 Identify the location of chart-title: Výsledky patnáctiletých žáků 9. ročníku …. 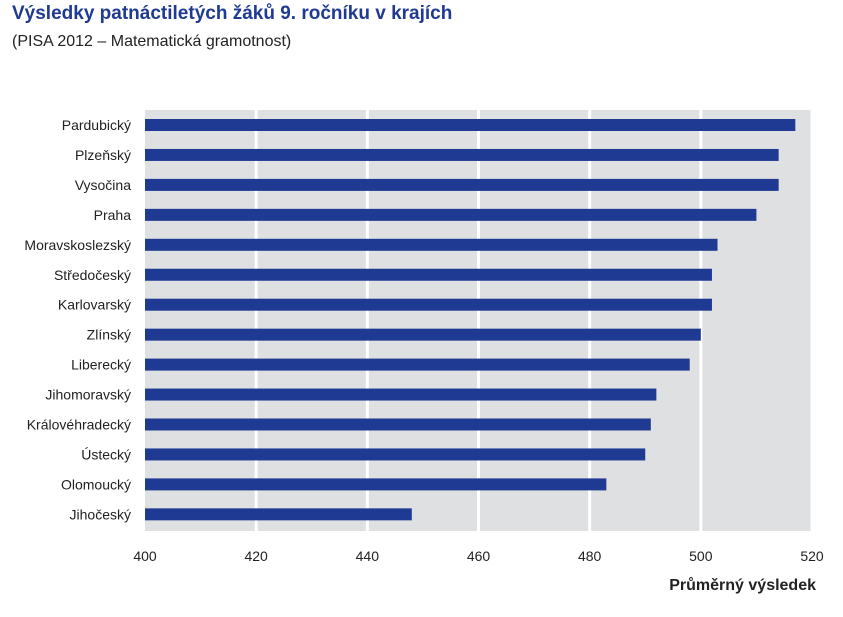
(232, 13).